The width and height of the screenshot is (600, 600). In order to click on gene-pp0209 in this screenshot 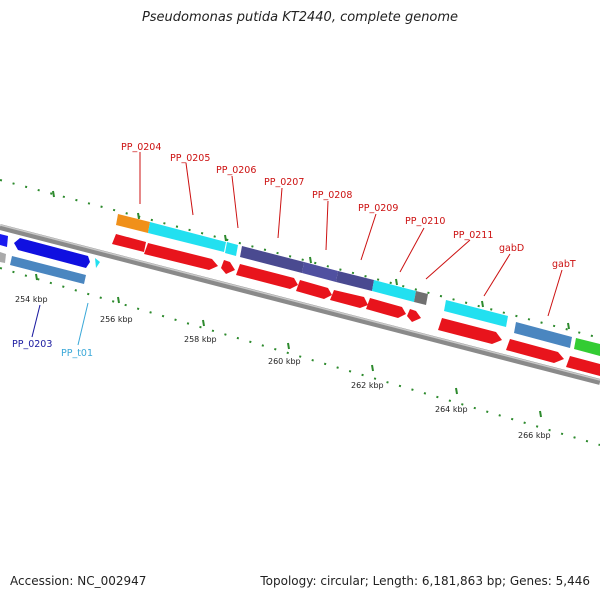, I will do `click(355, 281)`.